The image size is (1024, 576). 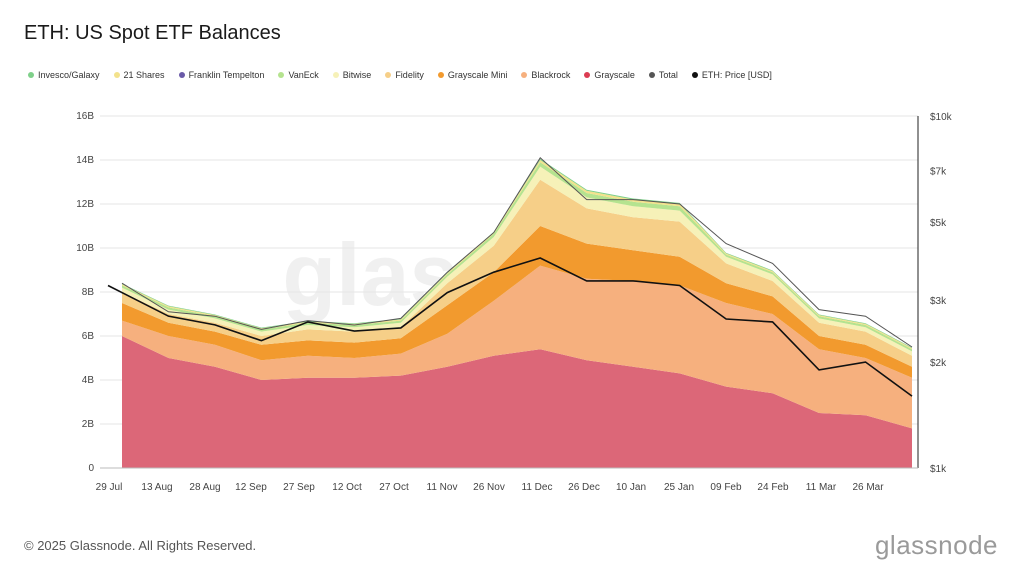 What do you see at coordinates (726, 487) in the screenshot?
I see `x-tick-label: 09 Feb` at bounding box center [726, 487].